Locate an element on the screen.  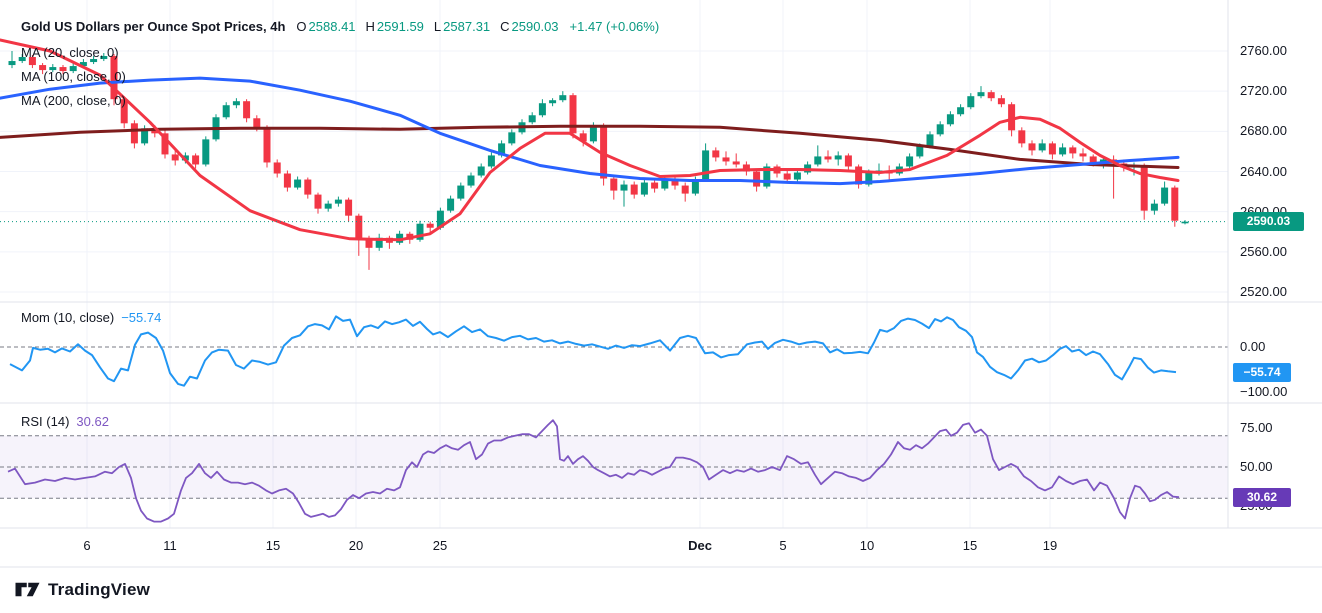
momentum-badge: −55.74 is located at coordinates (1262, 372).